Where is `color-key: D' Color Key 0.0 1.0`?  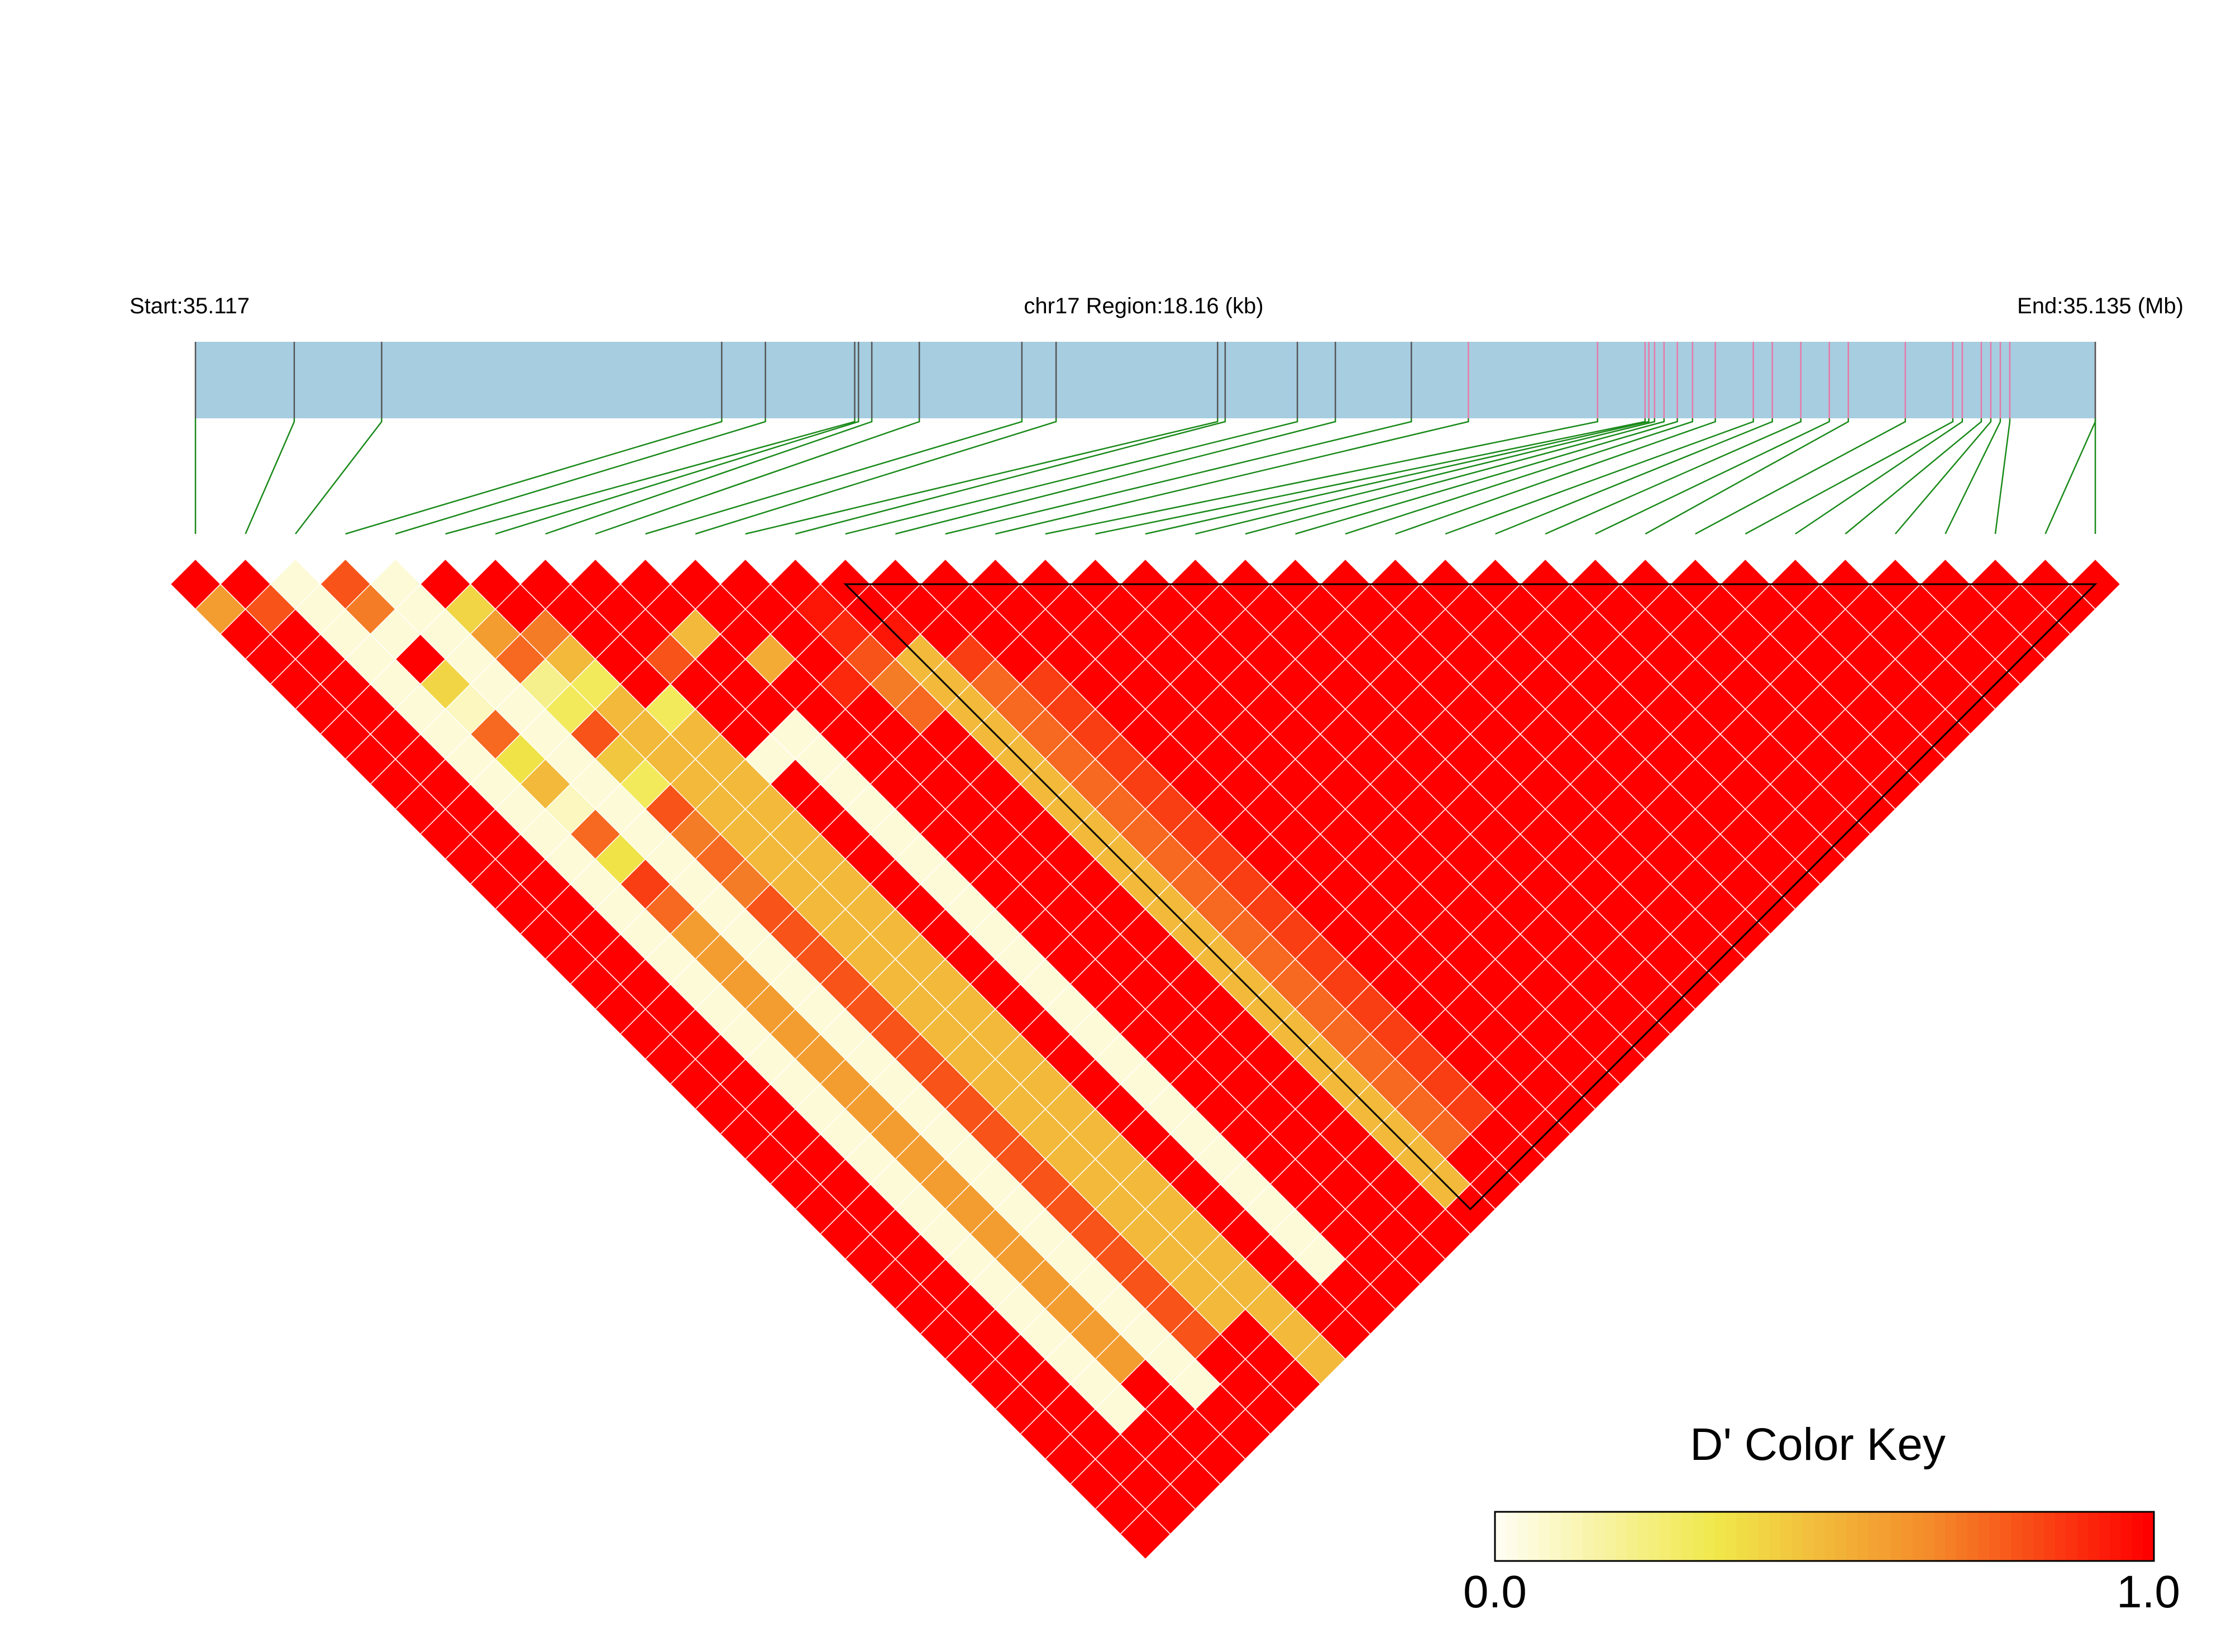 color-key: D' Color Key 0.0 1.0 is located at coordinates (1821, 1518).